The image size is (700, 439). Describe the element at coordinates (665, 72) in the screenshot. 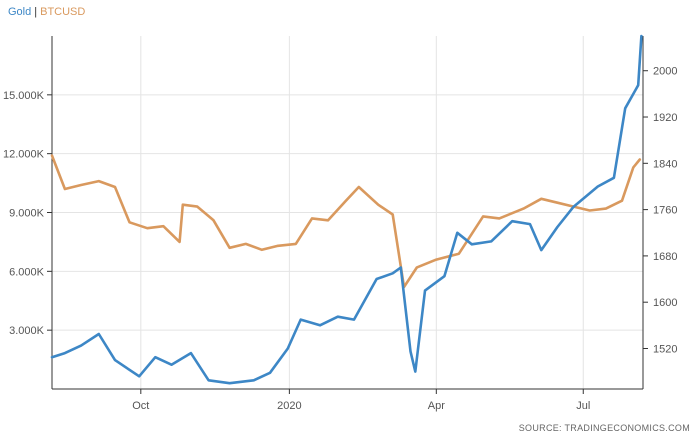

I see `right-tick-label: 2000` at that location.